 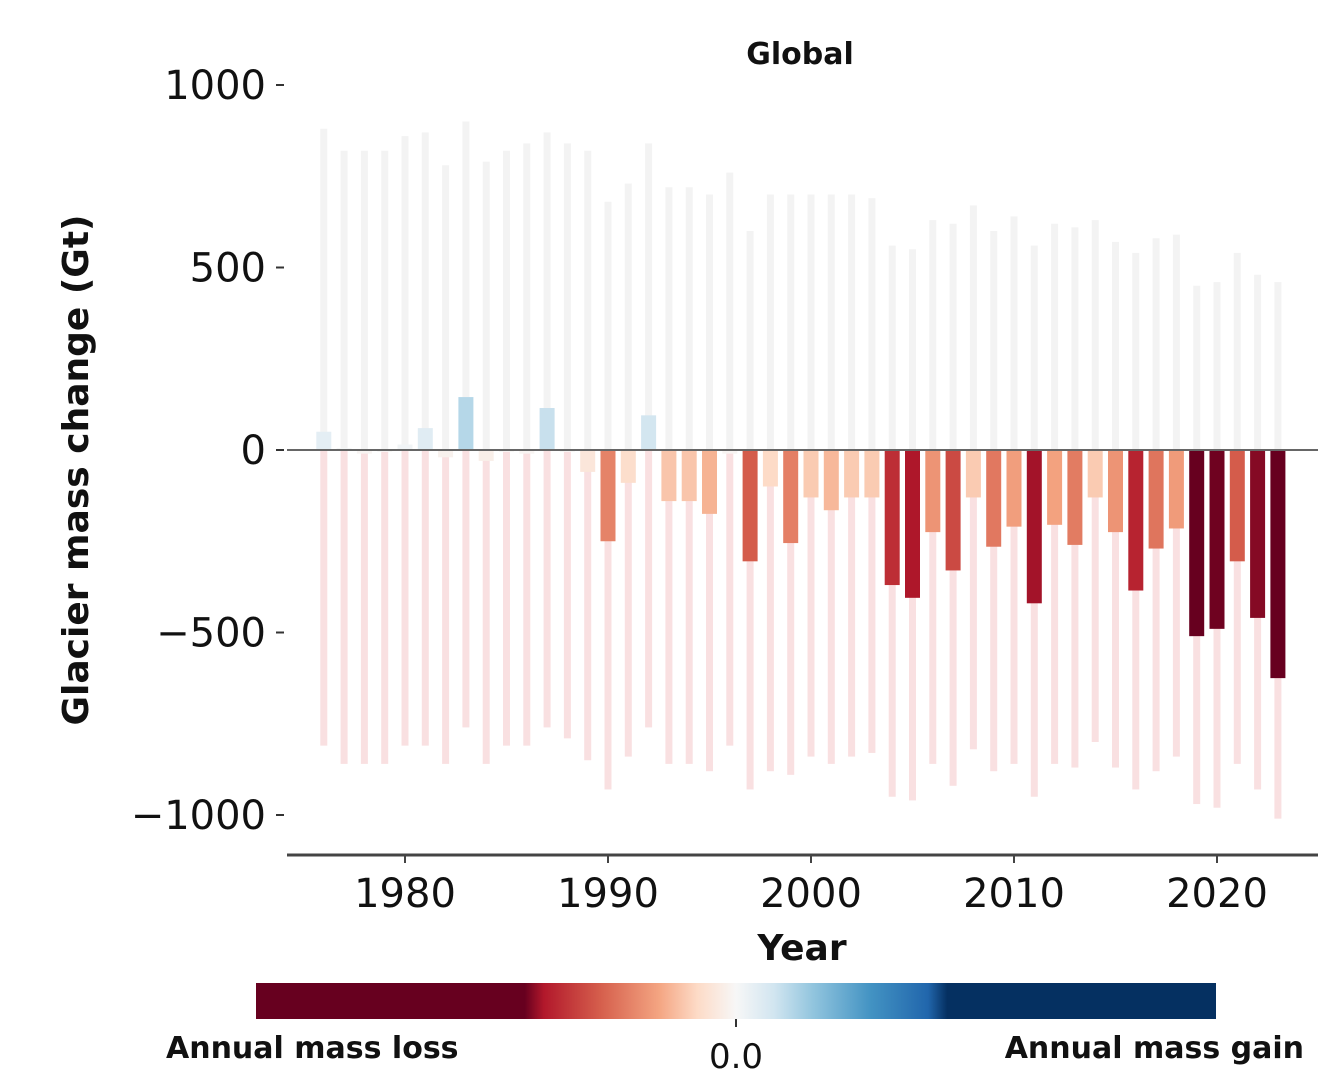 I want to click on colorbar-loss-label: Annual mass loss, so click(x=312, y=1048).